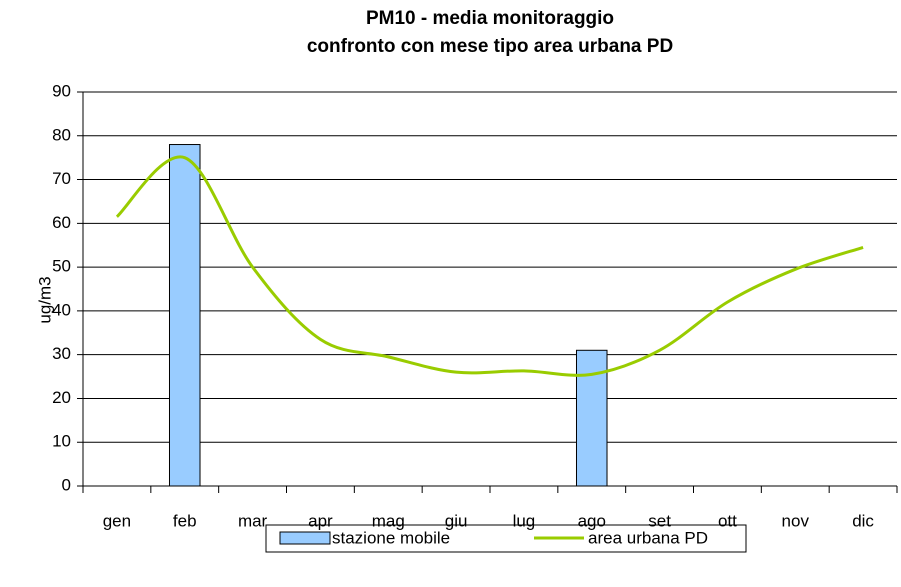  Describe the element at coordinates (490, 46) in the screenshot. I see `chart-title: confronto con mese tipo area urbana PD` at that location.